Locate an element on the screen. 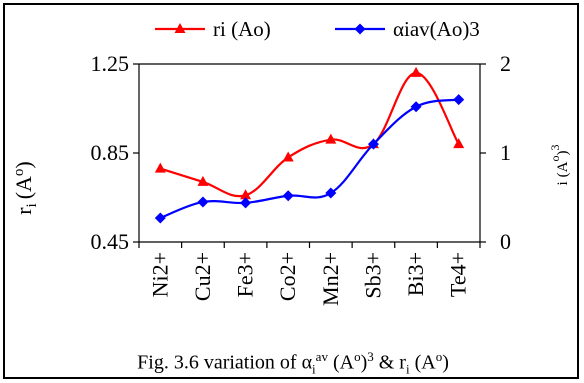  legend: ri (Ao) αiav(Ao)3 is located at coordinates (317, 29).